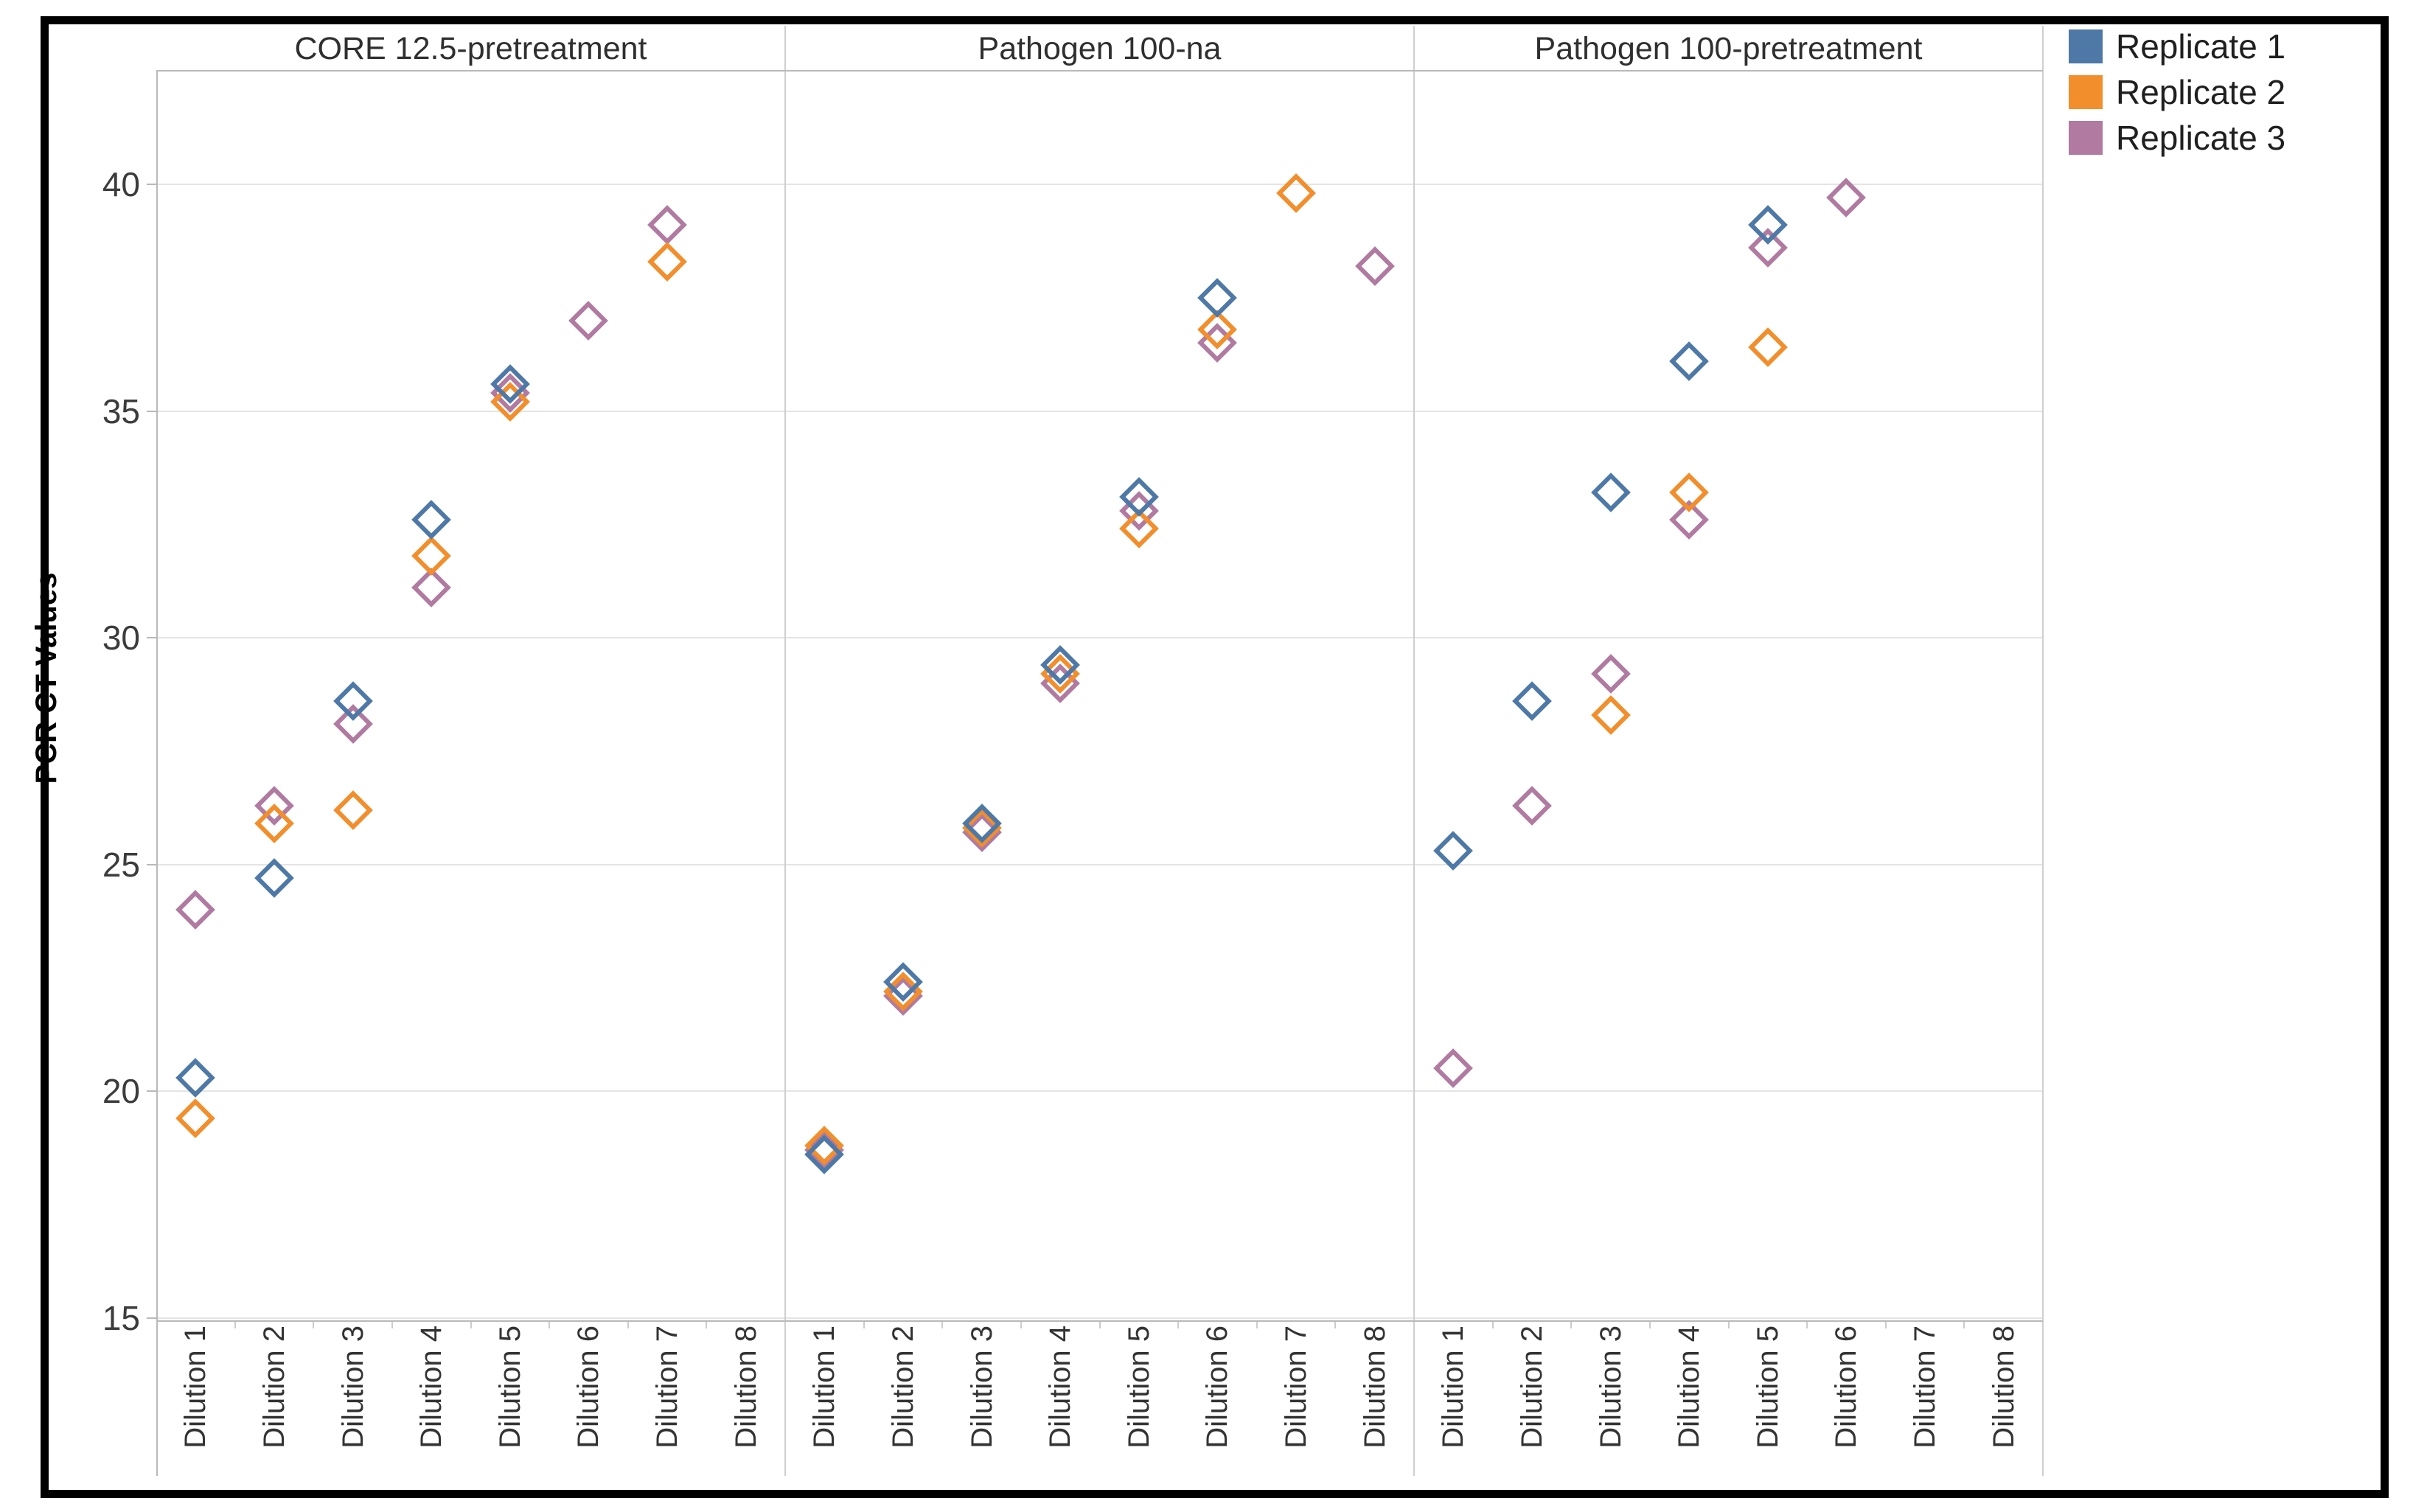  I want to click on y-tick-label: 25, so click(121, 864).